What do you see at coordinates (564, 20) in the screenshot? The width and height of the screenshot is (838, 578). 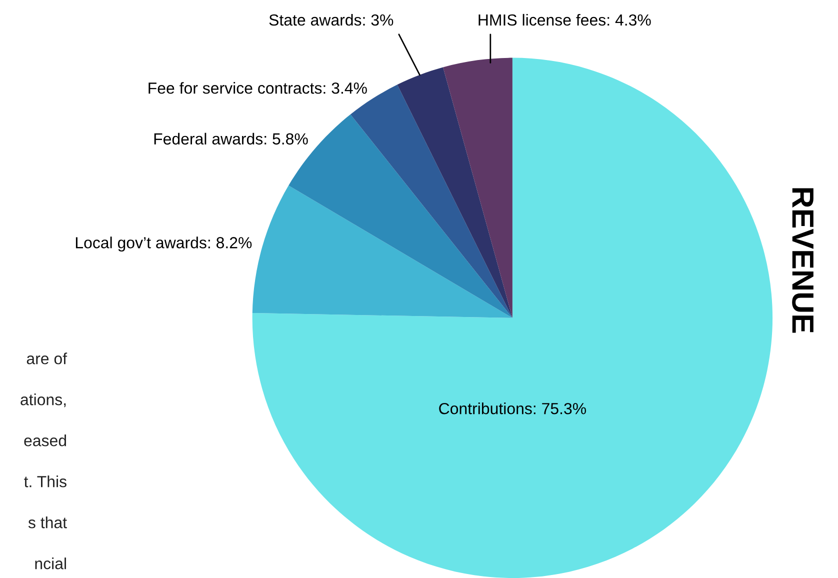 I see `slice-label: HMIS license fees: 4.3%` at bounding box center [564, 20].